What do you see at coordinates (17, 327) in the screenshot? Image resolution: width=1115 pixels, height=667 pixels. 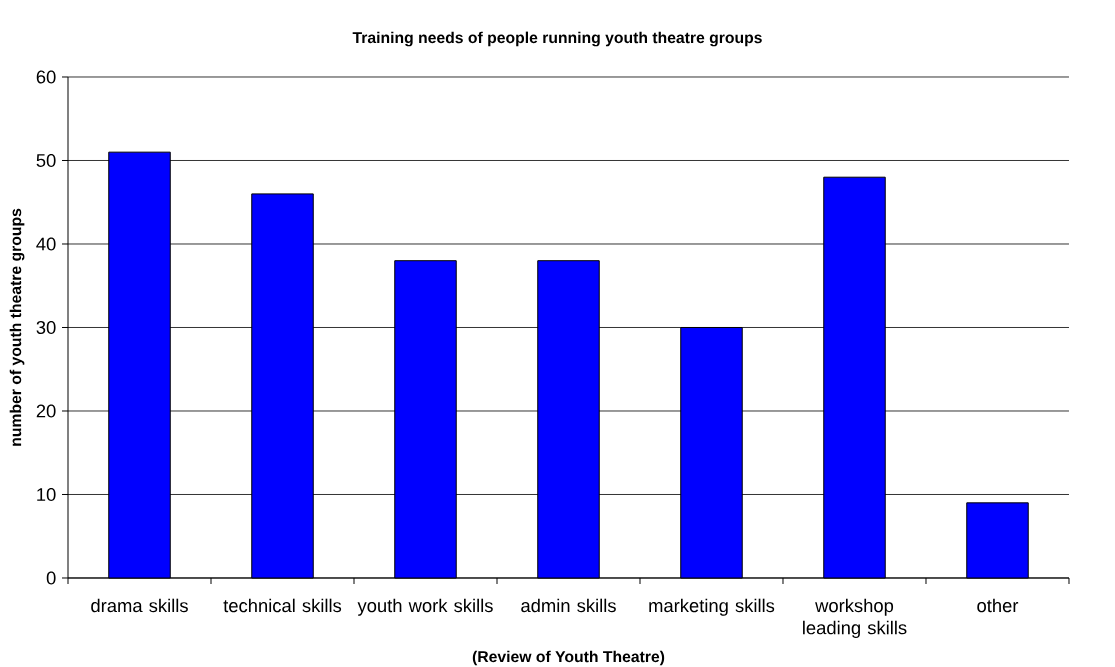 I see `y-axis-title: number of youth theatre groups` at bounding box center [17, 327].